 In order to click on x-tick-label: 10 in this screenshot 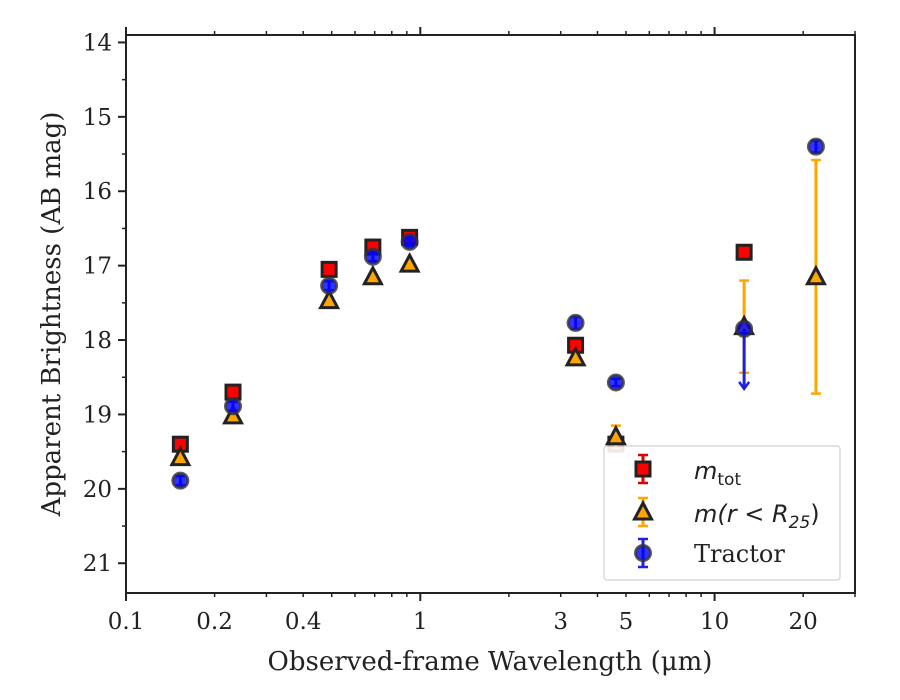, I will do `click(714, 622)`.